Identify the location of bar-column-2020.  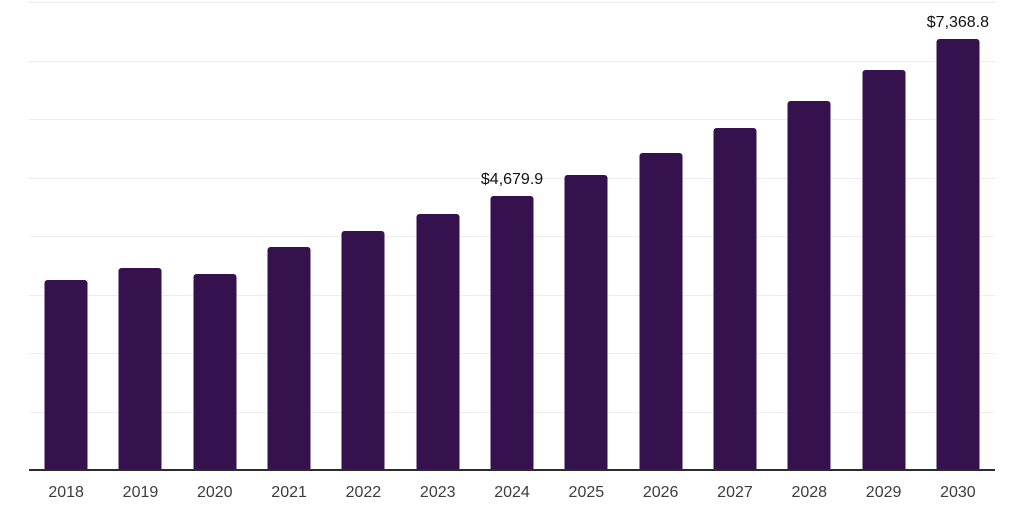
(215, 236).